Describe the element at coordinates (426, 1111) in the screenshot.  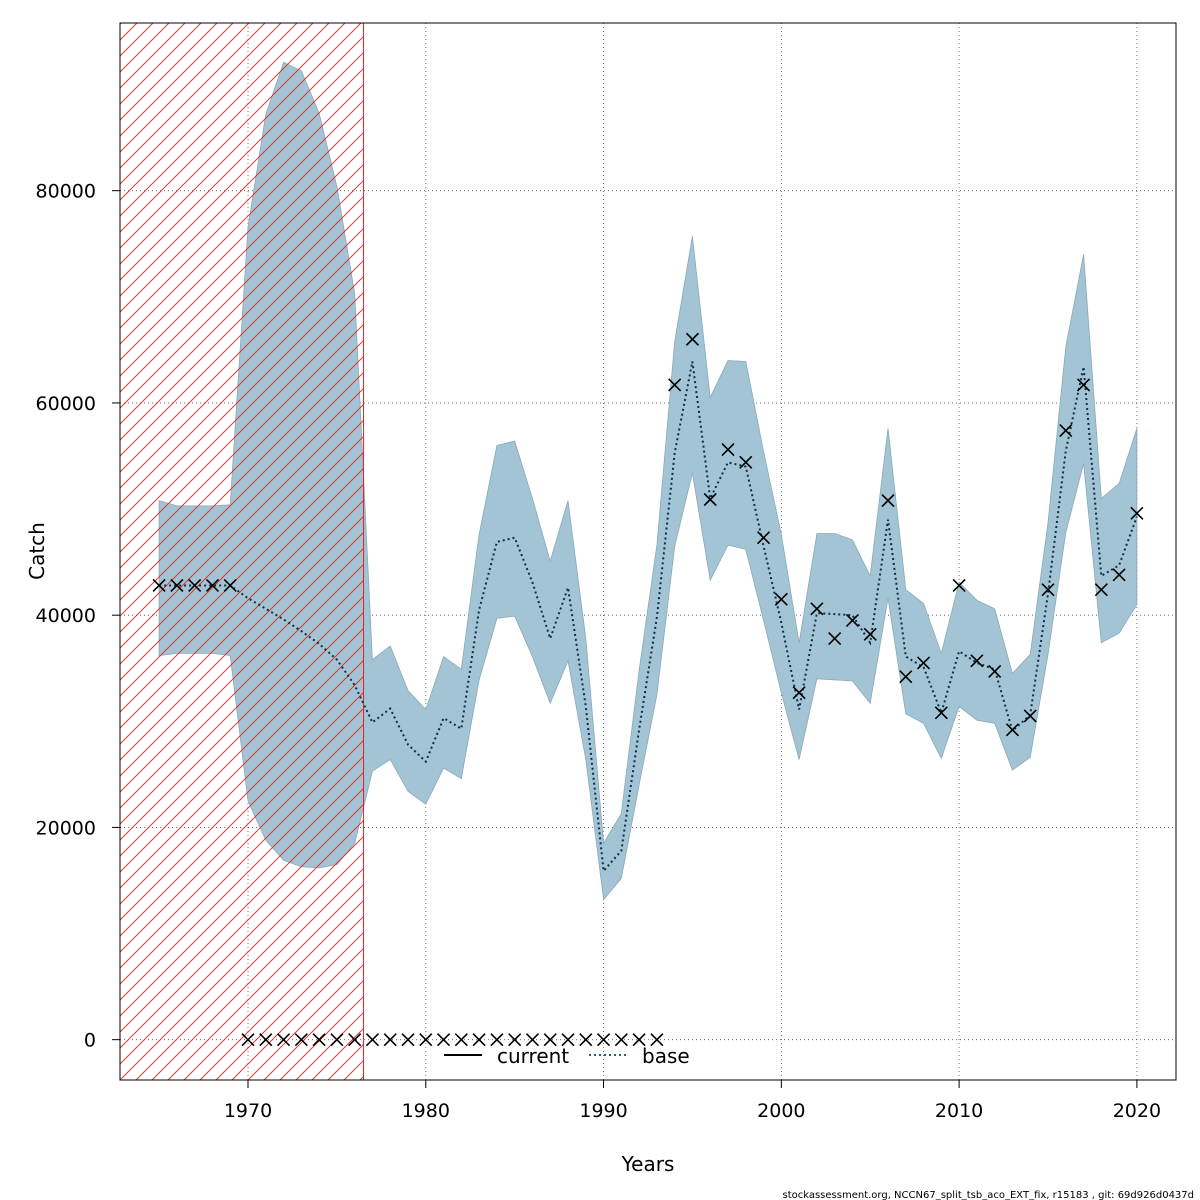
I see `x-tick-label: 1980` at that location.